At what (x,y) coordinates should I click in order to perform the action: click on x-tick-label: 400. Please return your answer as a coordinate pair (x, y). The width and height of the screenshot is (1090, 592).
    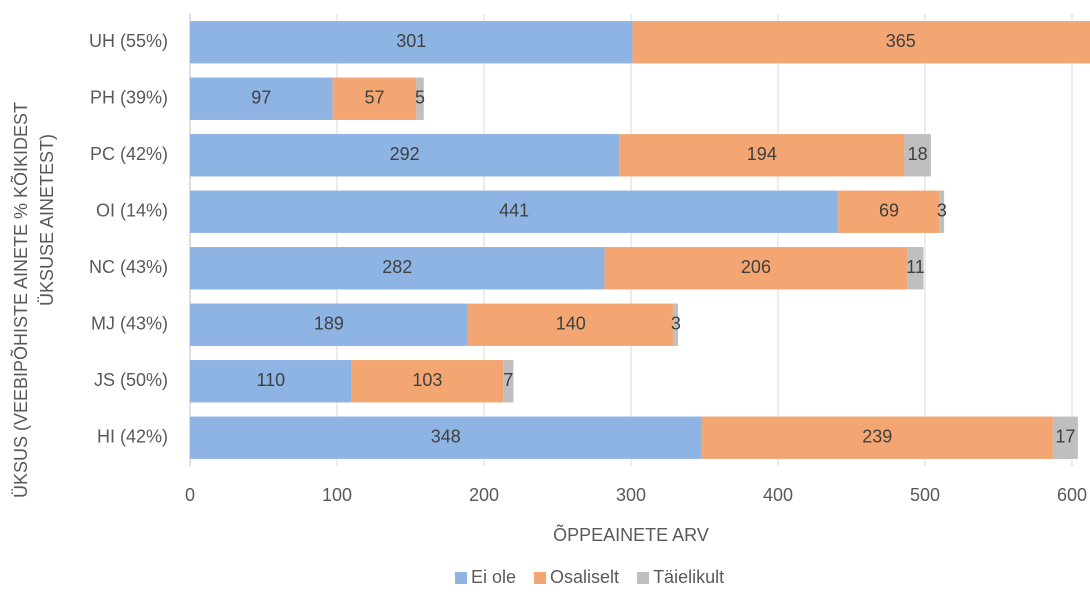
    Looking at the image, I should click on (778, 495).